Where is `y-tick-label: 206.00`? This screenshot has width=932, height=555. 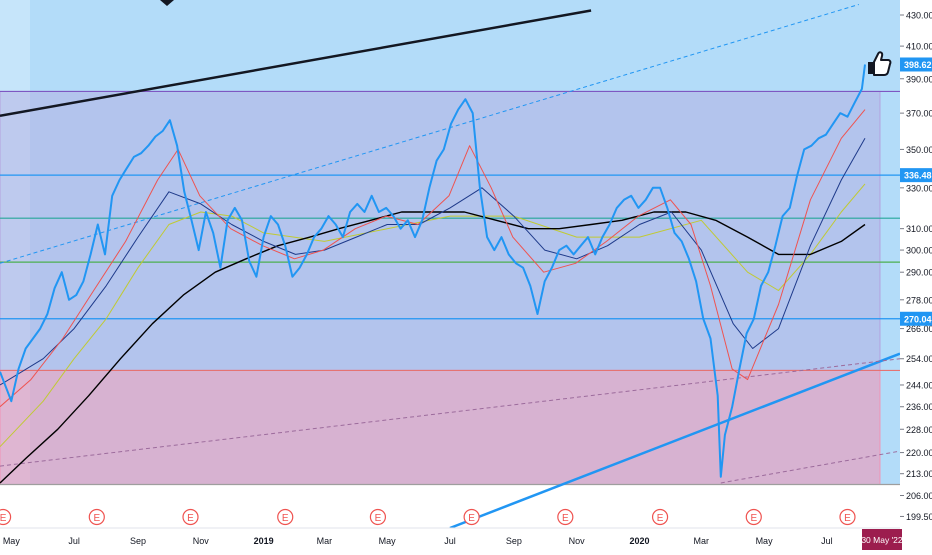
y-tick-label: 206.00 is located at coordinates (919, 496).